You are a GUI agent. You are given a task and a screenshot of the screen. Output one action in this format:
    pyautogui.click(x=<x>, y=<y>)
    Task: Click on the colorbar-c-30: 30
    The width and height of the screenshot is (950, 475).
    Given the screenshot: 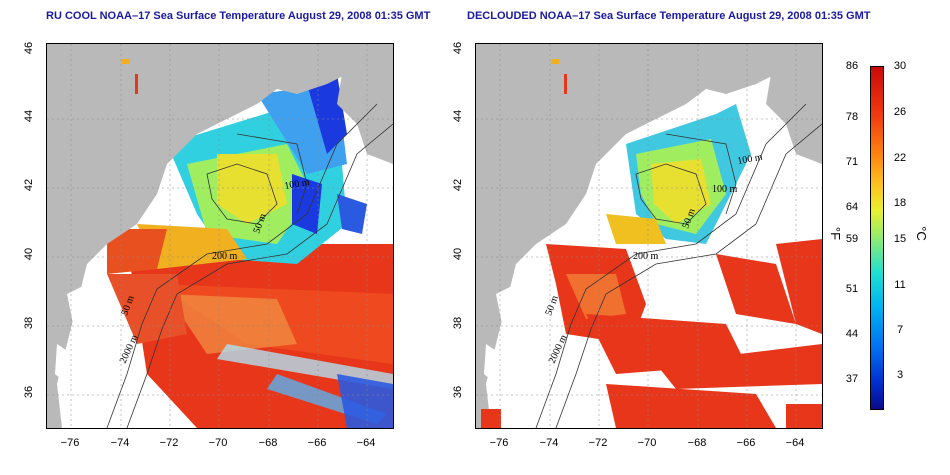 What is the action you would take?
    pyautogui.click(x=900, y=66)
    